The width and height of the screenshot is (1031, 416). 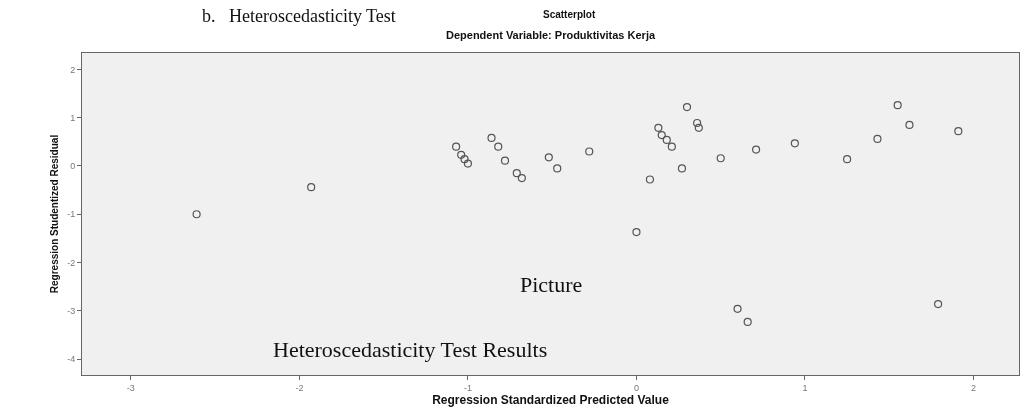 I want to click on y-axis-title: Regression Studentized Residual, so click(x=55, y=214).